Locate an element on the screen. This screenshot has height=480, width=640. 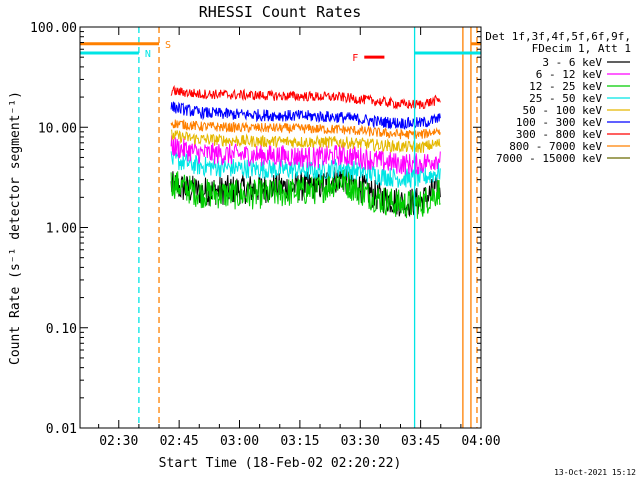
series-line-50-100-kev is located at coordinates (306, 141).